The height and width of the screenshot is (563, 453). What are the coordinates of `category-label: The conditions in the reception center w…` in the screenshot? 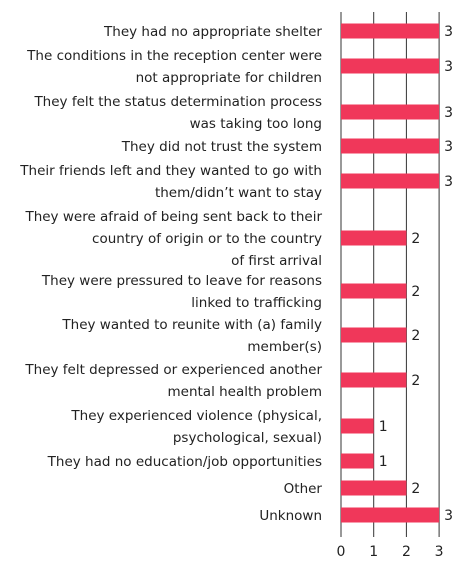 It's located at (174, 67).